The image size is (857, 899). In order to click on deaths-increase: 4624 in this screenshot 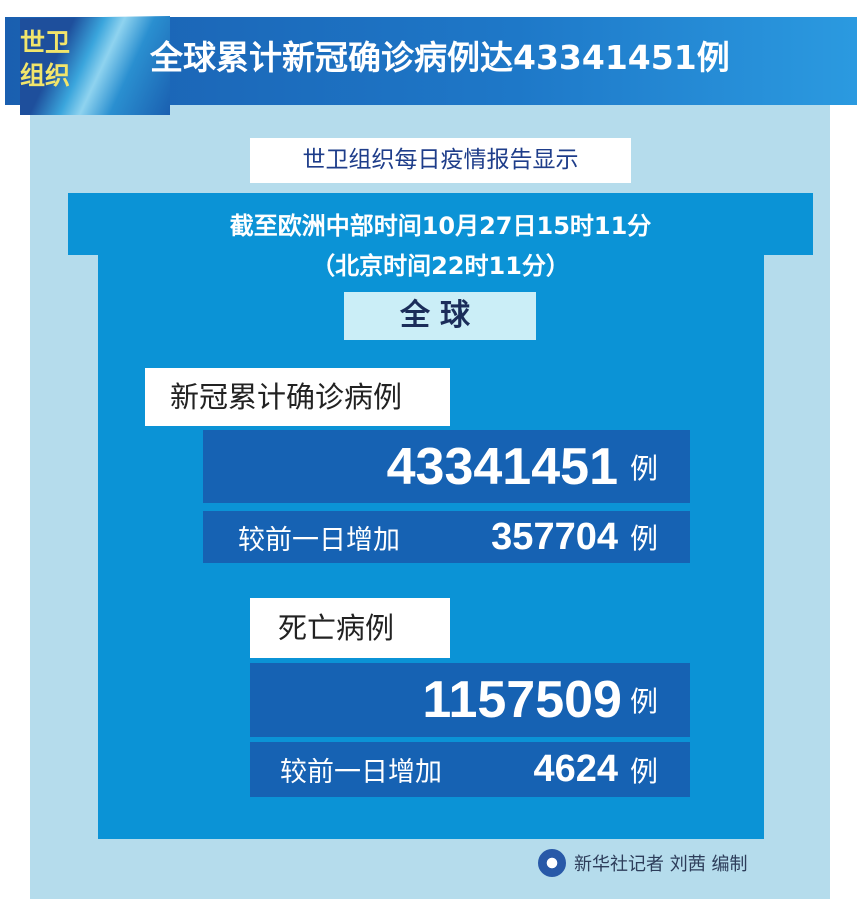, I will do `click(575, 769)`.